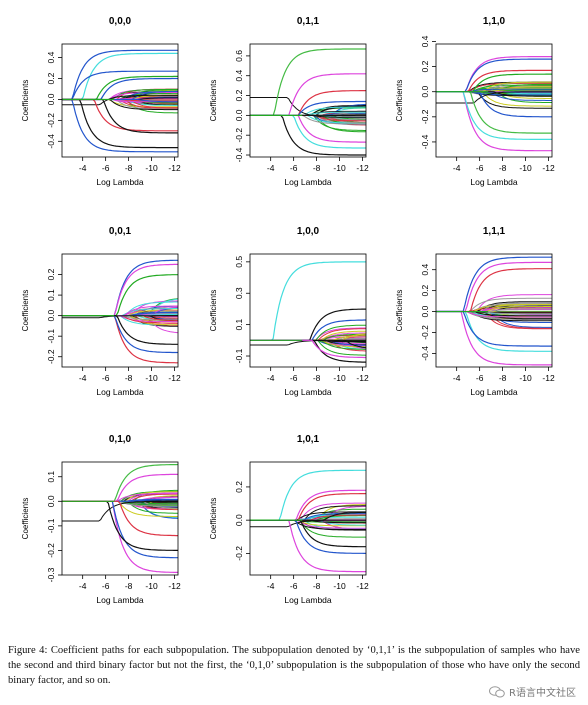  Describe the element at coordinates (308, 439) in the screenshot. I see `panel-title: 1,0,1` at that location.